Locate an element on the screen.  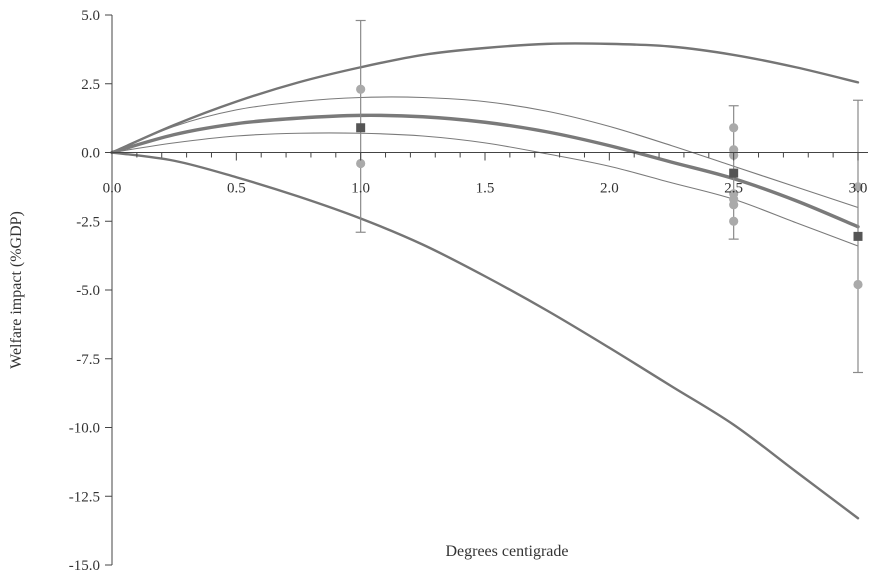
y-tick-label-7: -12.5 is located at coordinates (84, 497).